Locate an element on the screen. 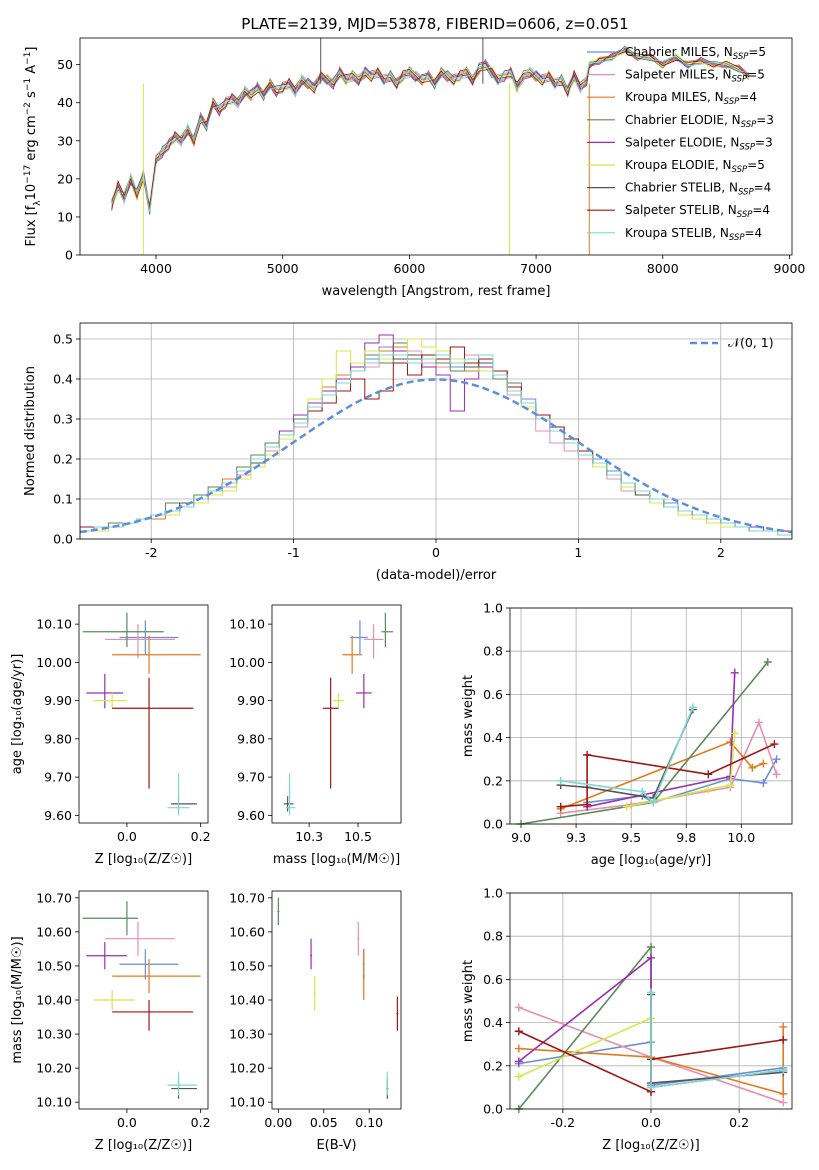 The image size is (819, 1170). y-tick-label: 10.60 is located at coordinates (247, 931).